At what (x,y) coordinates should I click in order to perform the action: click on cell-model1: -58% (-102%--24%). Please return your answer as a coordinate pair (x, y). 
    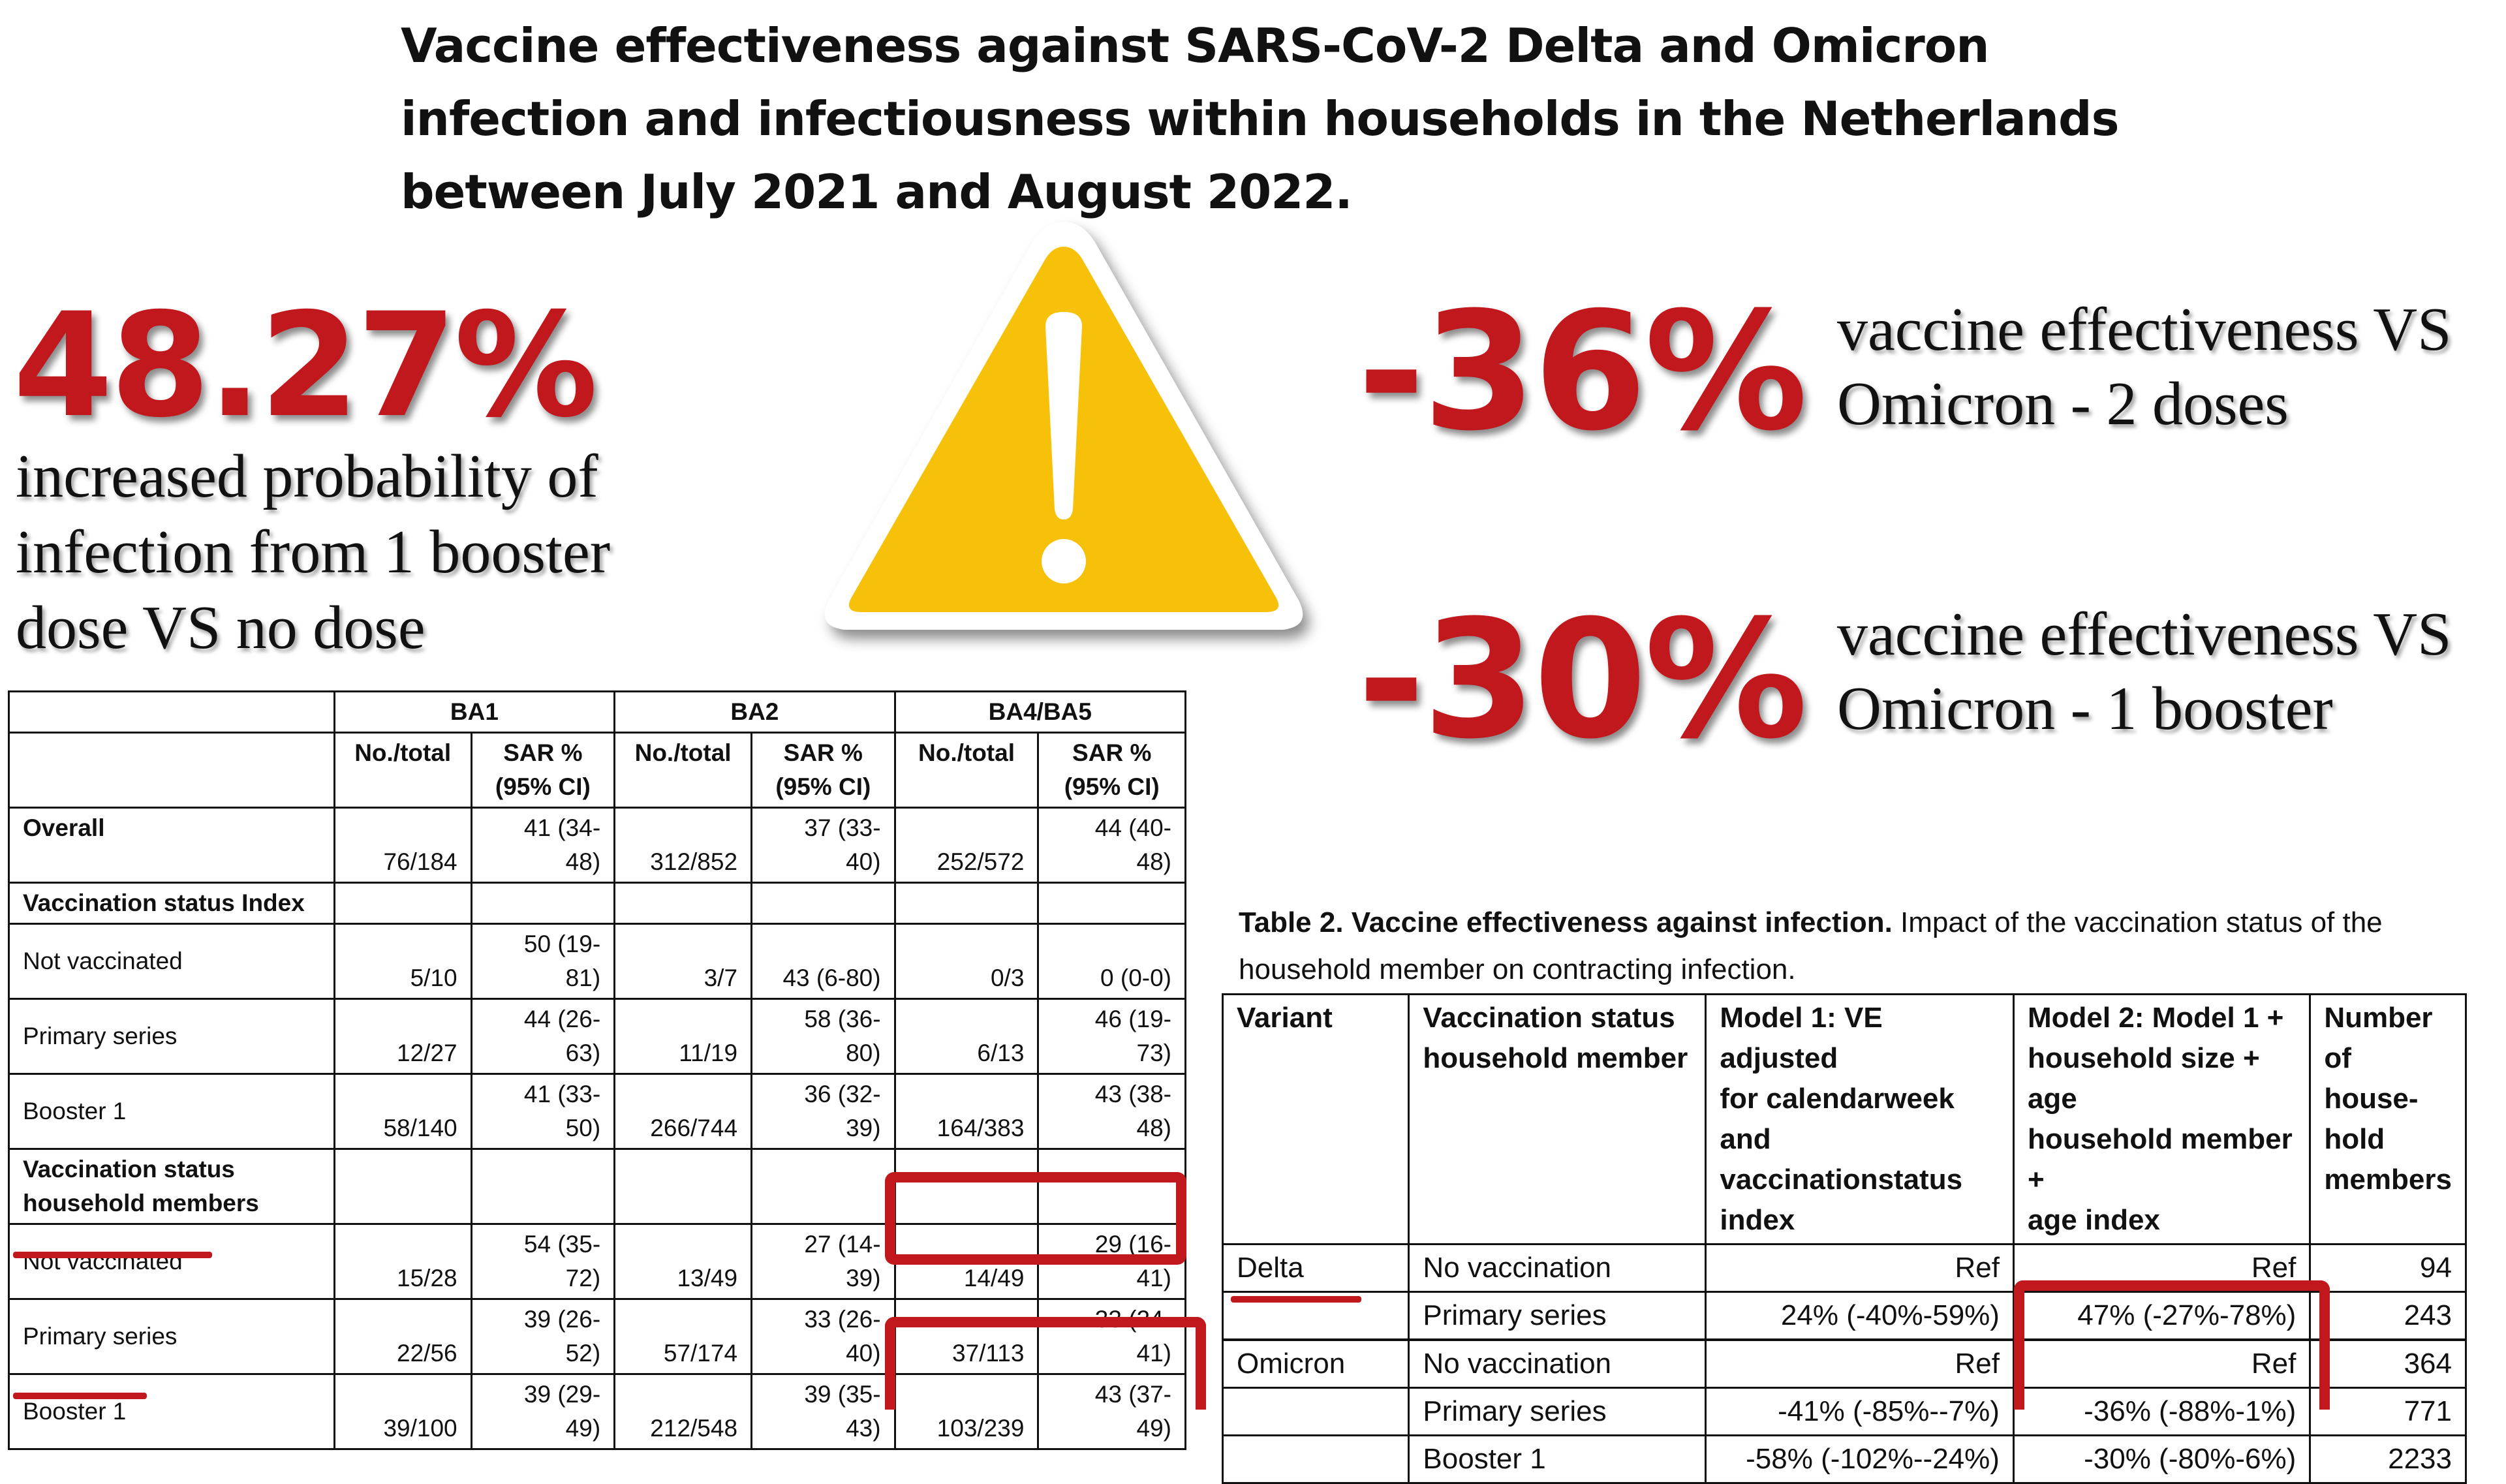
    Looking at the image, I should click on (1860, 1459).